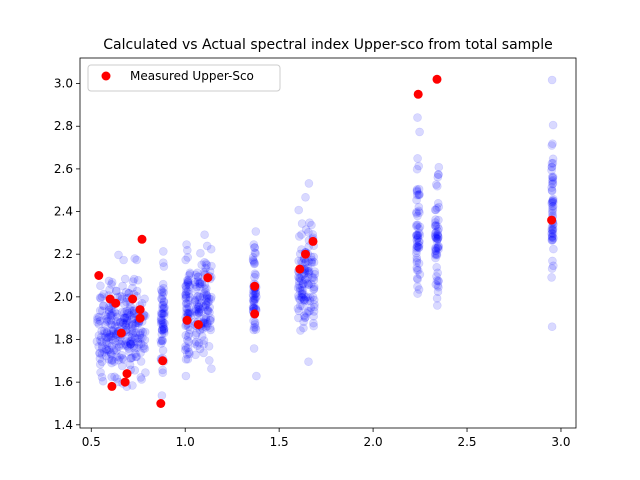 The image size is (640, 480). What do you see at coordinates (373, 442) in the screenshot?
I see `x-tick-label: 2.0` at bounding box center [373, 442].